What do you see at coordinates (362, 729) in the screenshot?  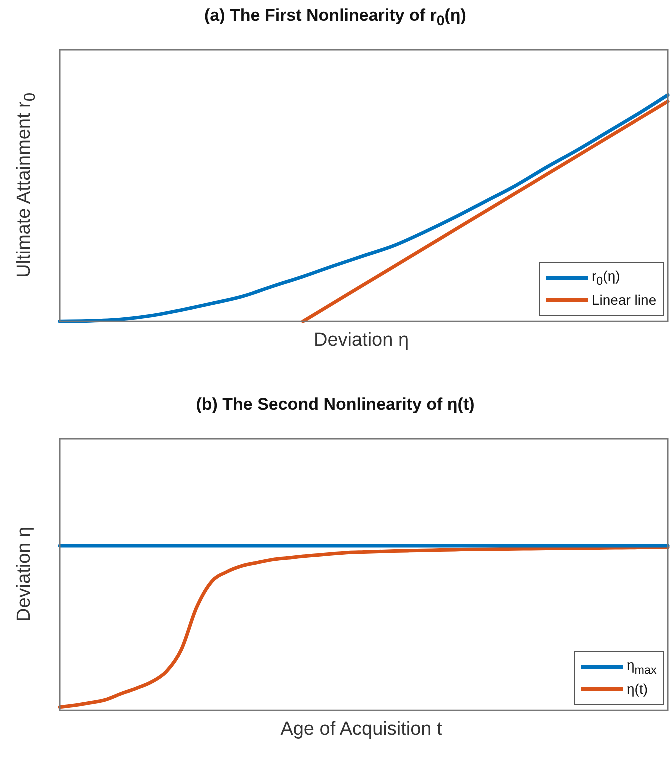 I see `x-axis-title: Age of Acquisition t` at bounding box center [362, 729].